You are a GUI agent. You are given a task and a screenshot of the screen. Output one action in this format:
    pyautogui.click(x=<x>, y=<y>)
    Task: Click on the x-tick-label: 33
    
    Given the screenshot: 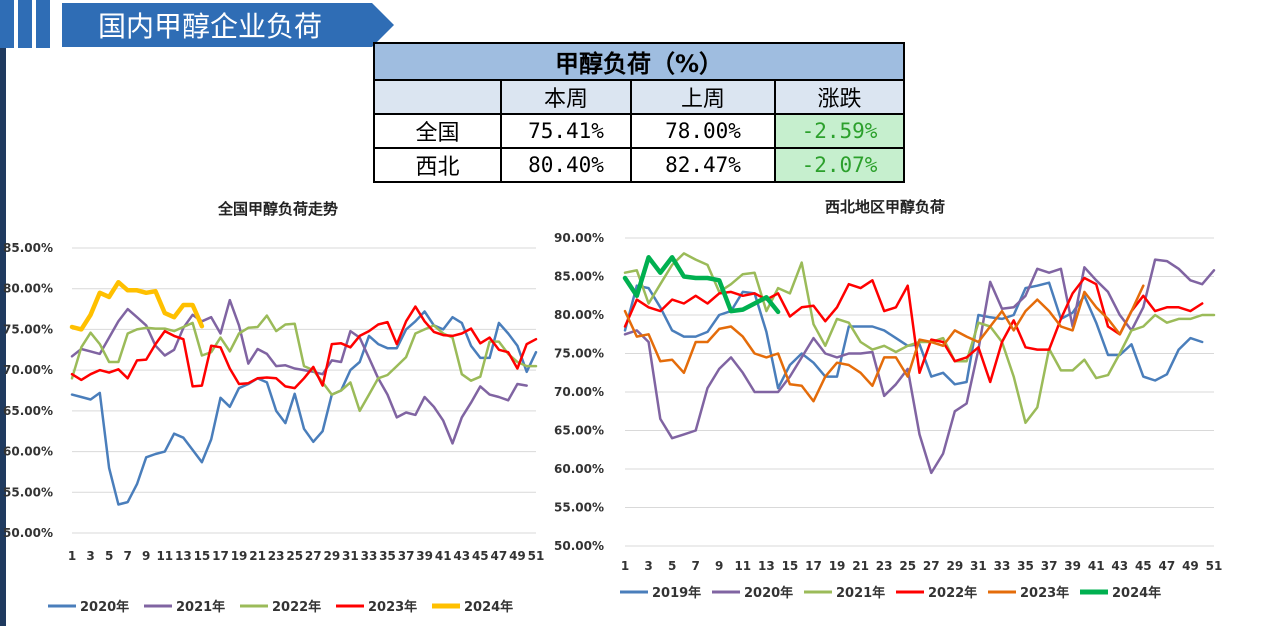 What is the action you would take?
    pyautogui.click(x=369, y=556)
    